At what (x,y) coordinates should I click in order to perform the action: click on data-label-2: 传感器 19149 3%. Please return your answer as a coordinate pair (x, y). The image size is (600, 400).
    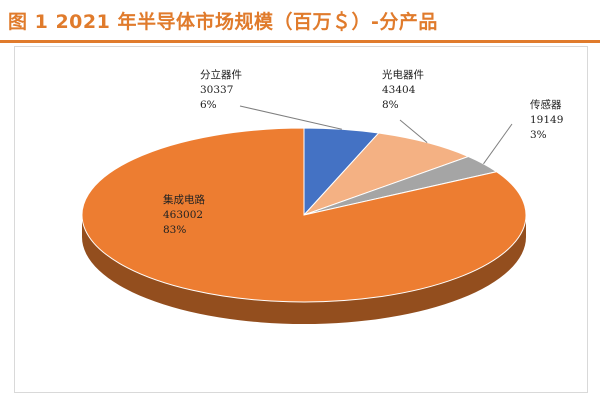
    Looking at the image, I should click on (546, 119).